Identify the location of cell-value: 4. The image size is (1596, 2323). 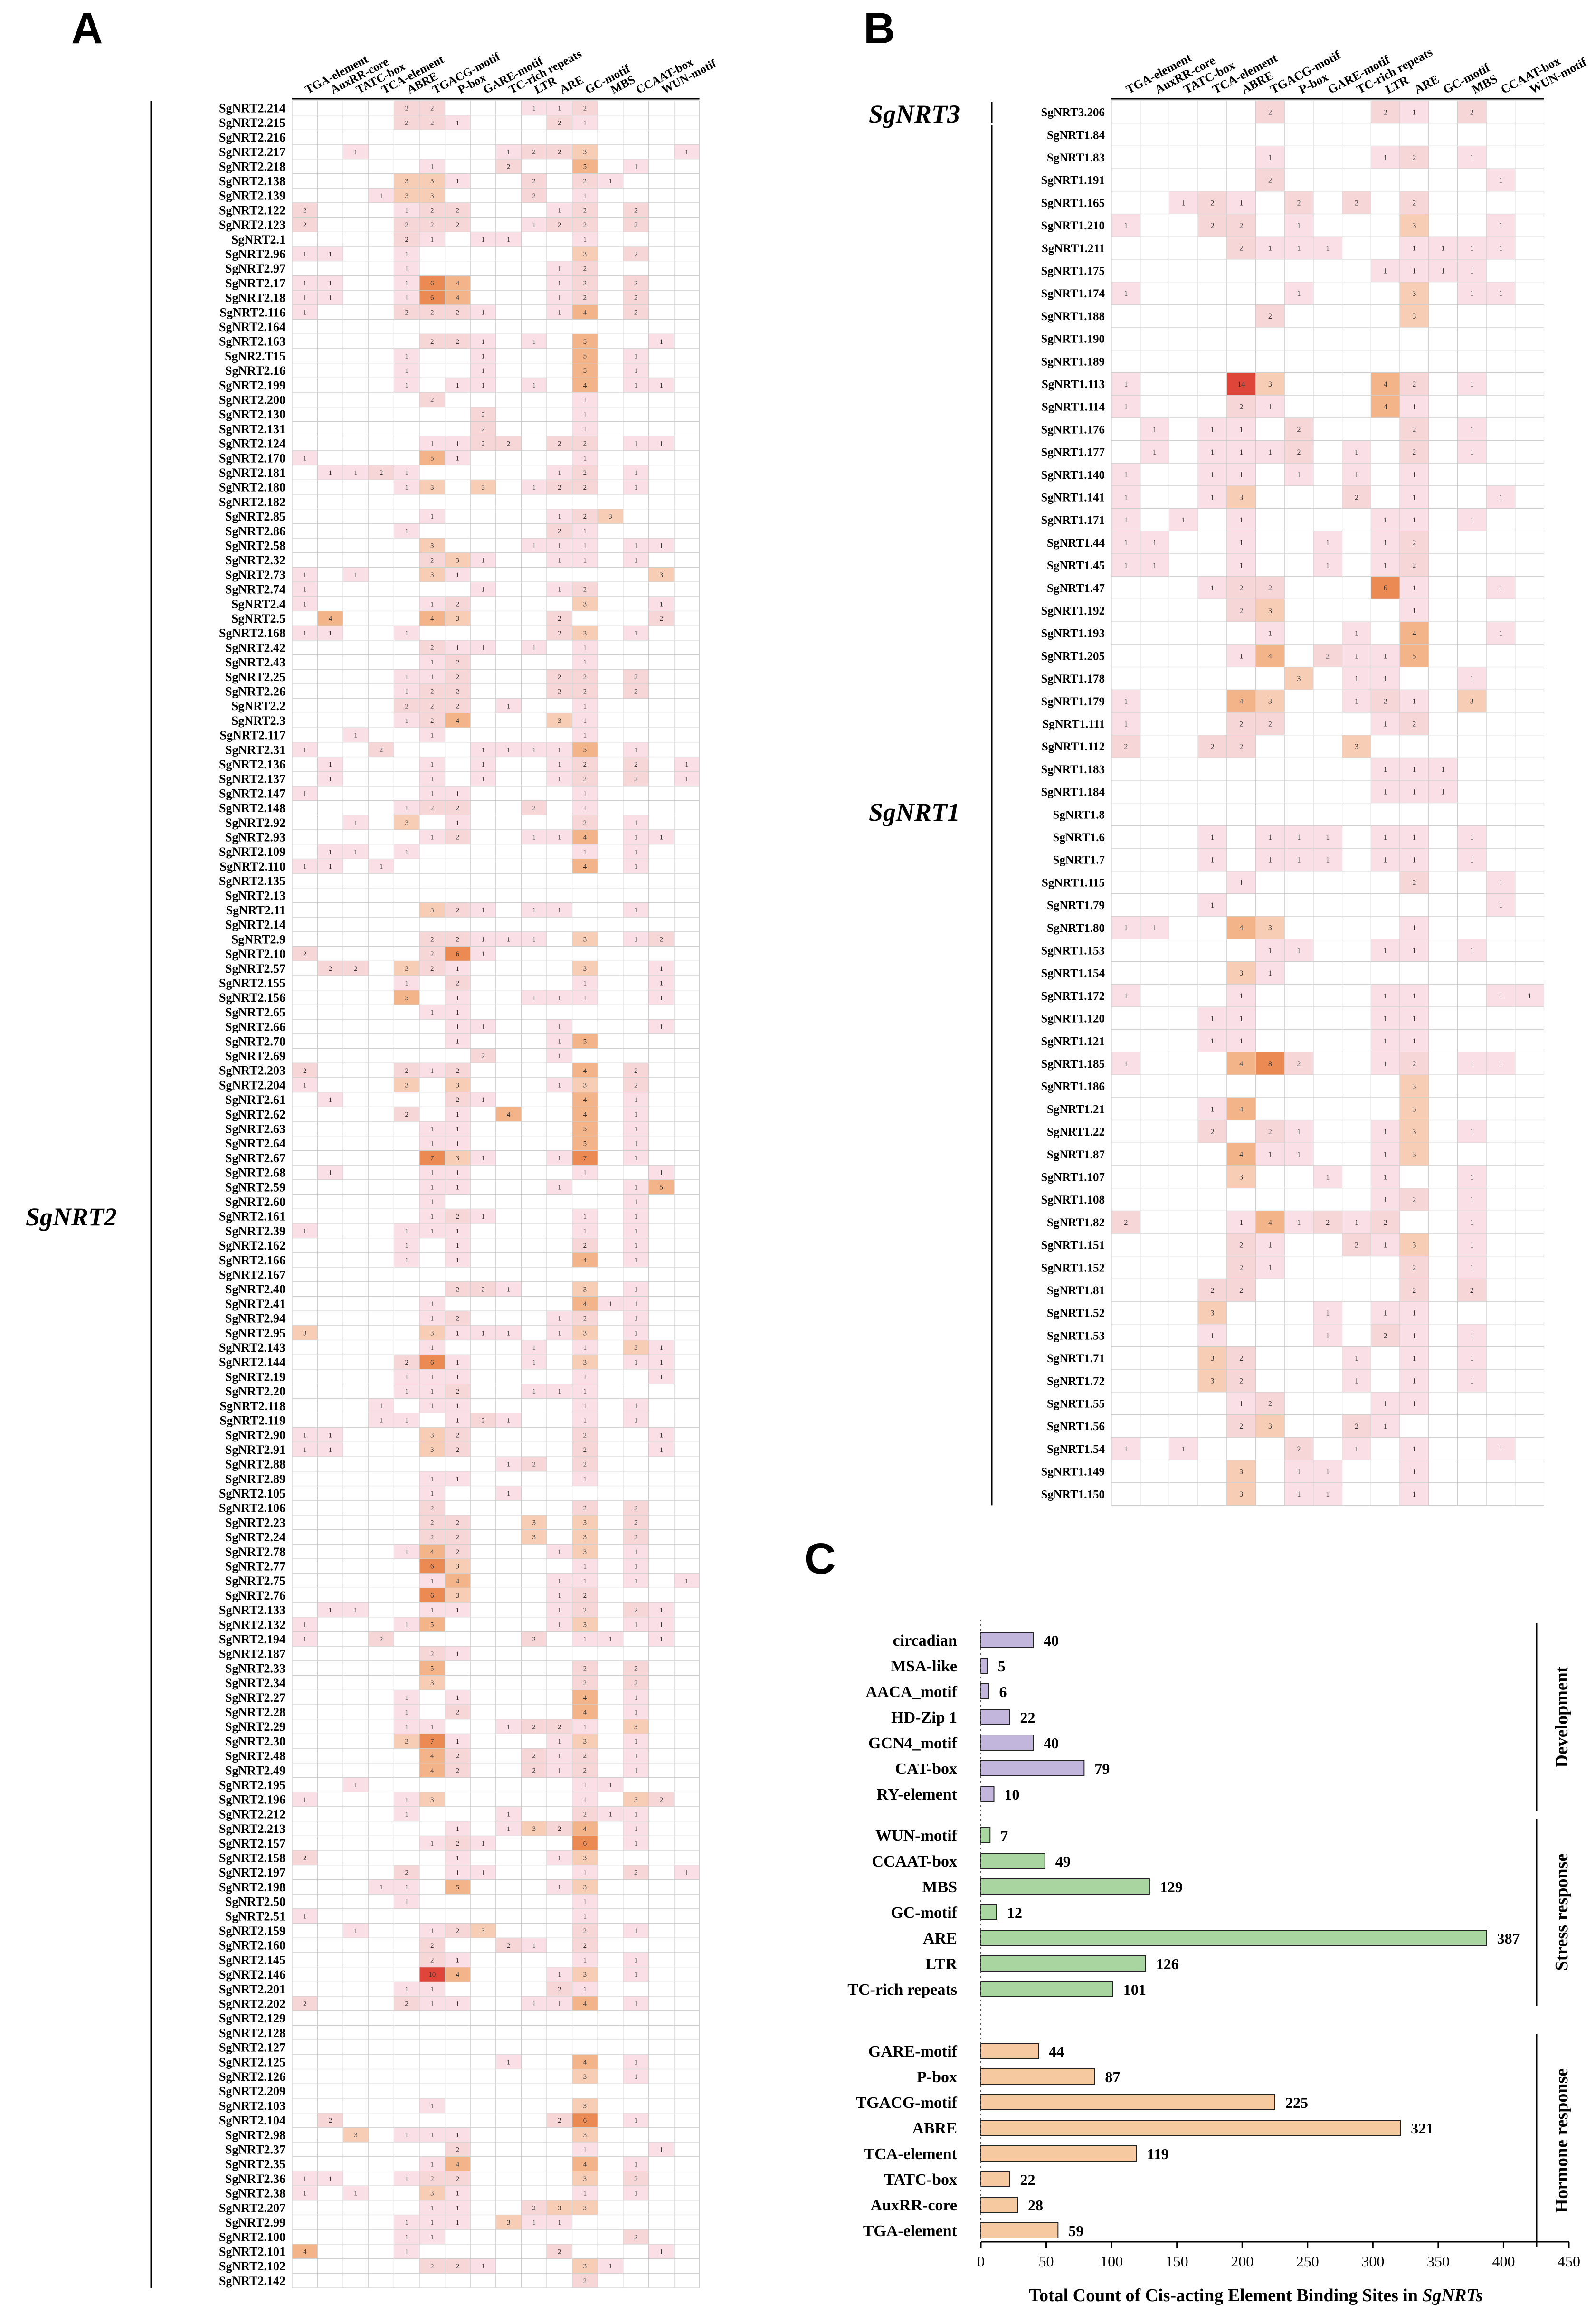
(585, 2062).